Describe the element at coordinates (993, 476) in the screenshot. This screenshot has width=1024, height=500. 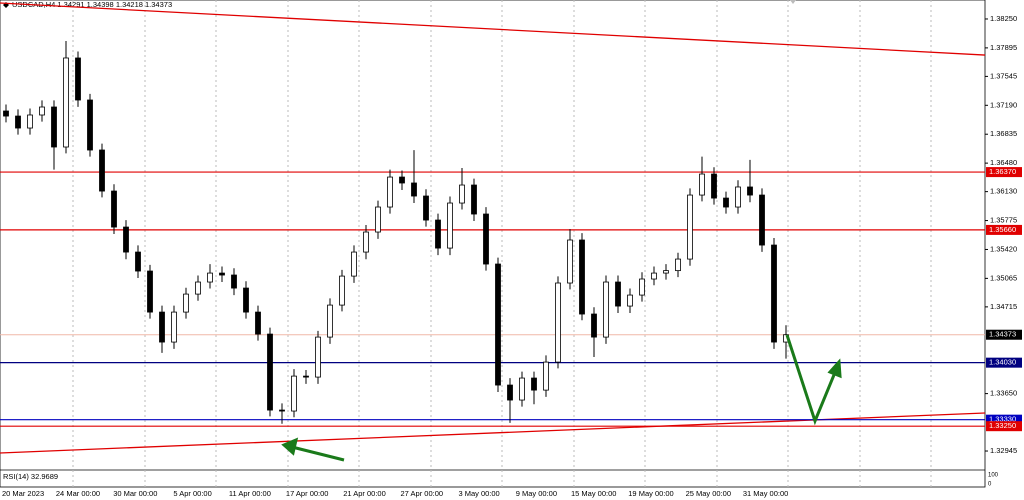
I see `rsi-axis-label: 100` at that location.